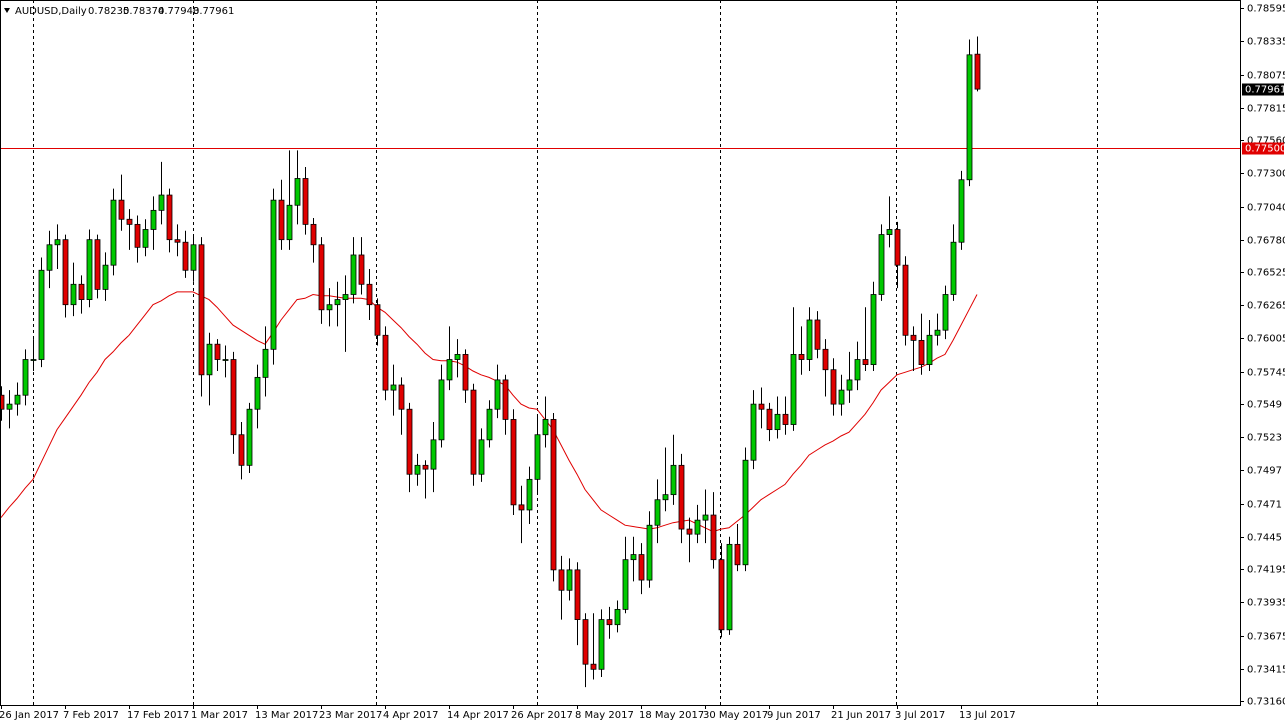  Describe the element at coordinates (1266, 637) in the screenshot. I see `y-tick-label: 0.73675` at that location.